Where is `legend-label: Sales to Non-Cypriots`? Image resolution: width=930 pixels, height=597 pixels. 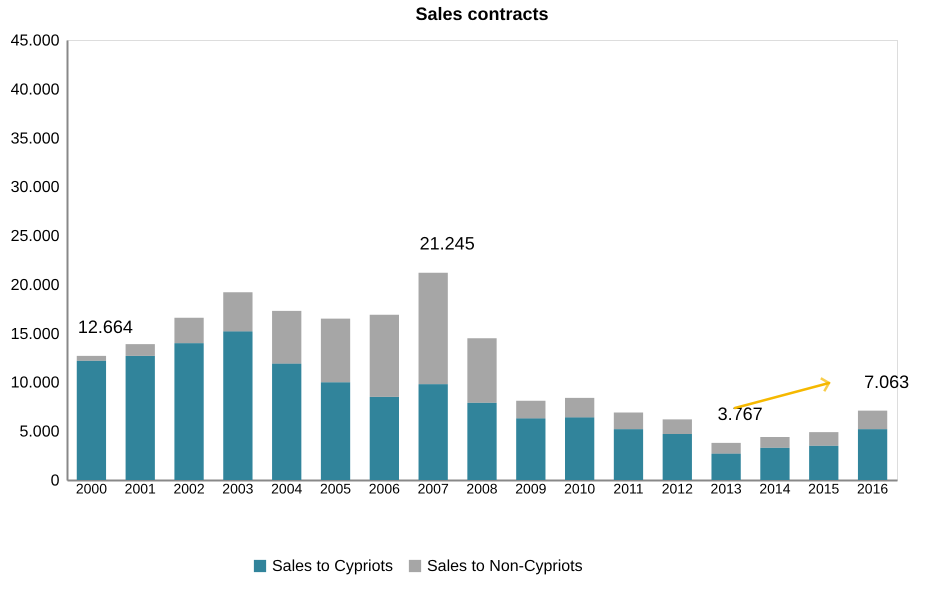
legend-label: Sales to Non-Cypriots is located at coordinates (505, 566).